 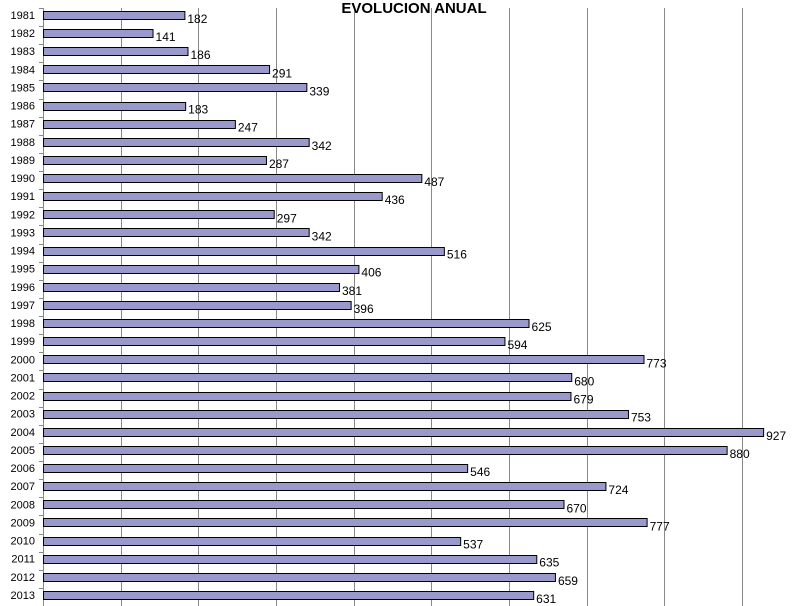 I want to click on data-label-1997: 396, so click(x=364, y=309).